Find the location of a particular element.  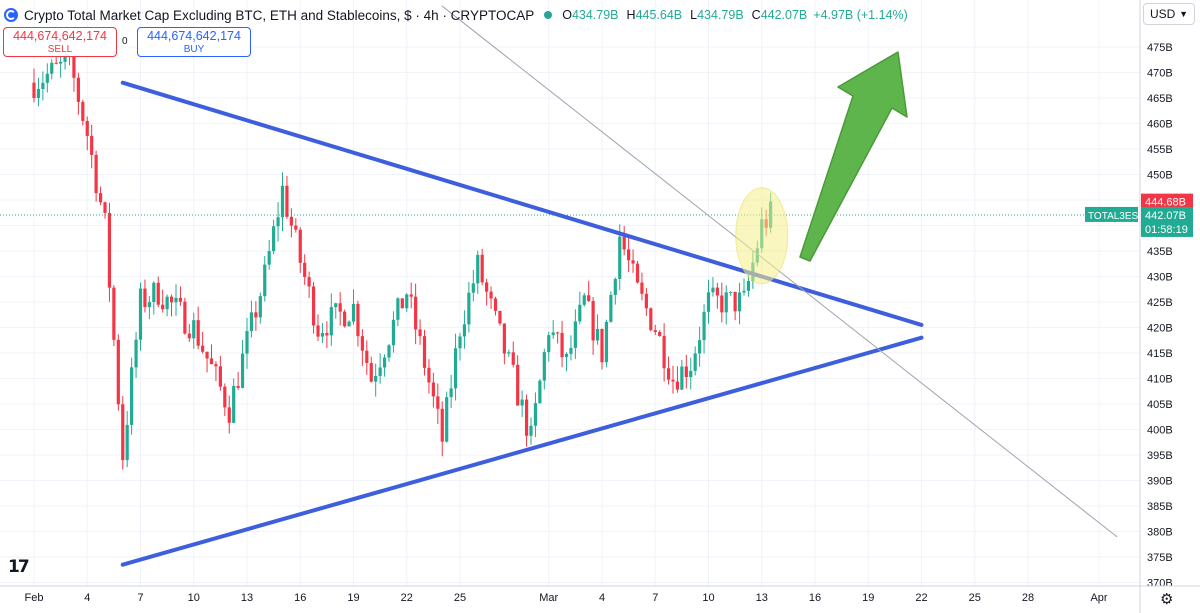

buy-price: 444,674,642,174 is located at coordinates (194, 36).